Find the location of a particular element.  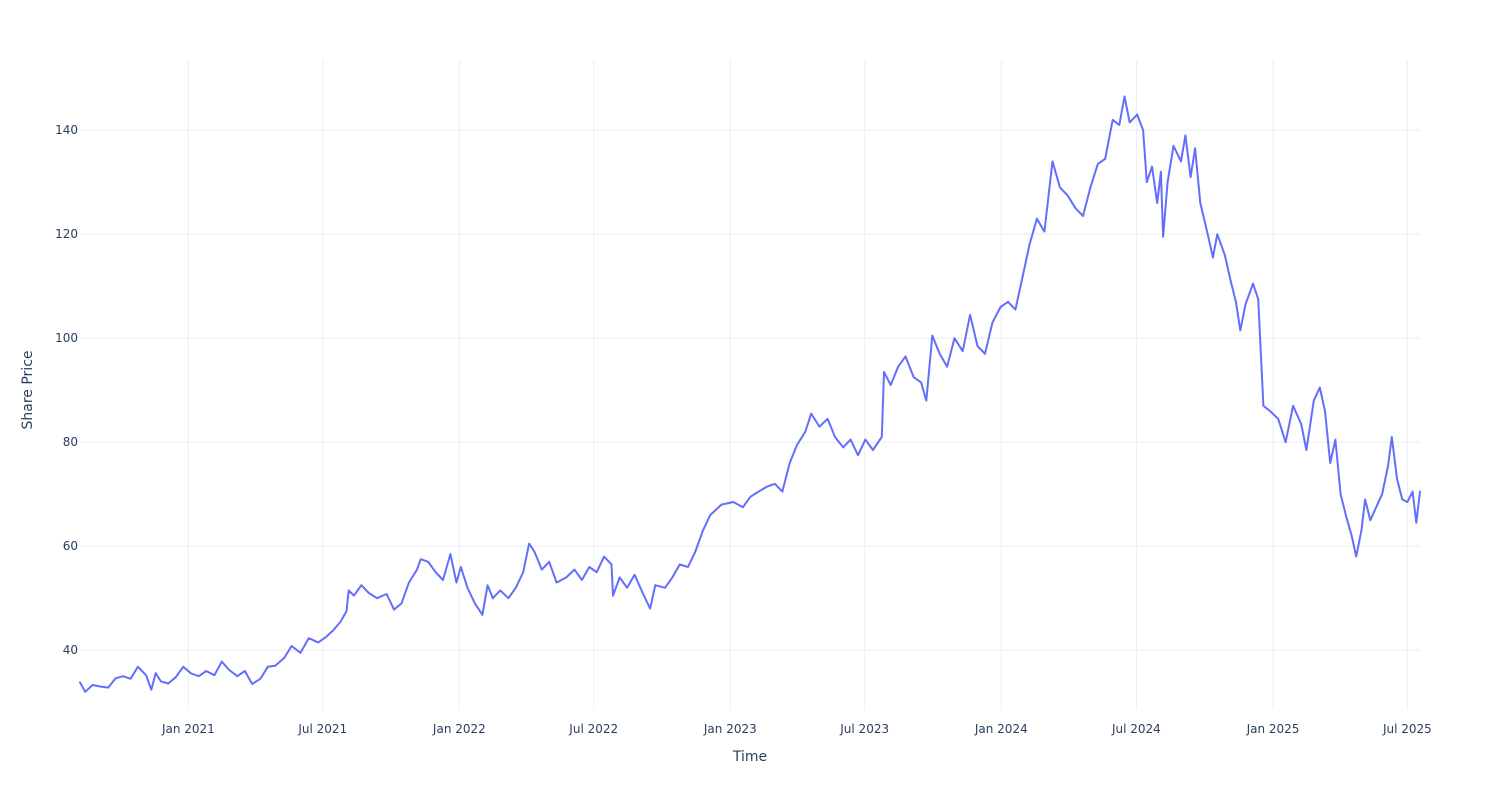

x-tick-label: Jan 2025 is located at coordinates (1273, 729).